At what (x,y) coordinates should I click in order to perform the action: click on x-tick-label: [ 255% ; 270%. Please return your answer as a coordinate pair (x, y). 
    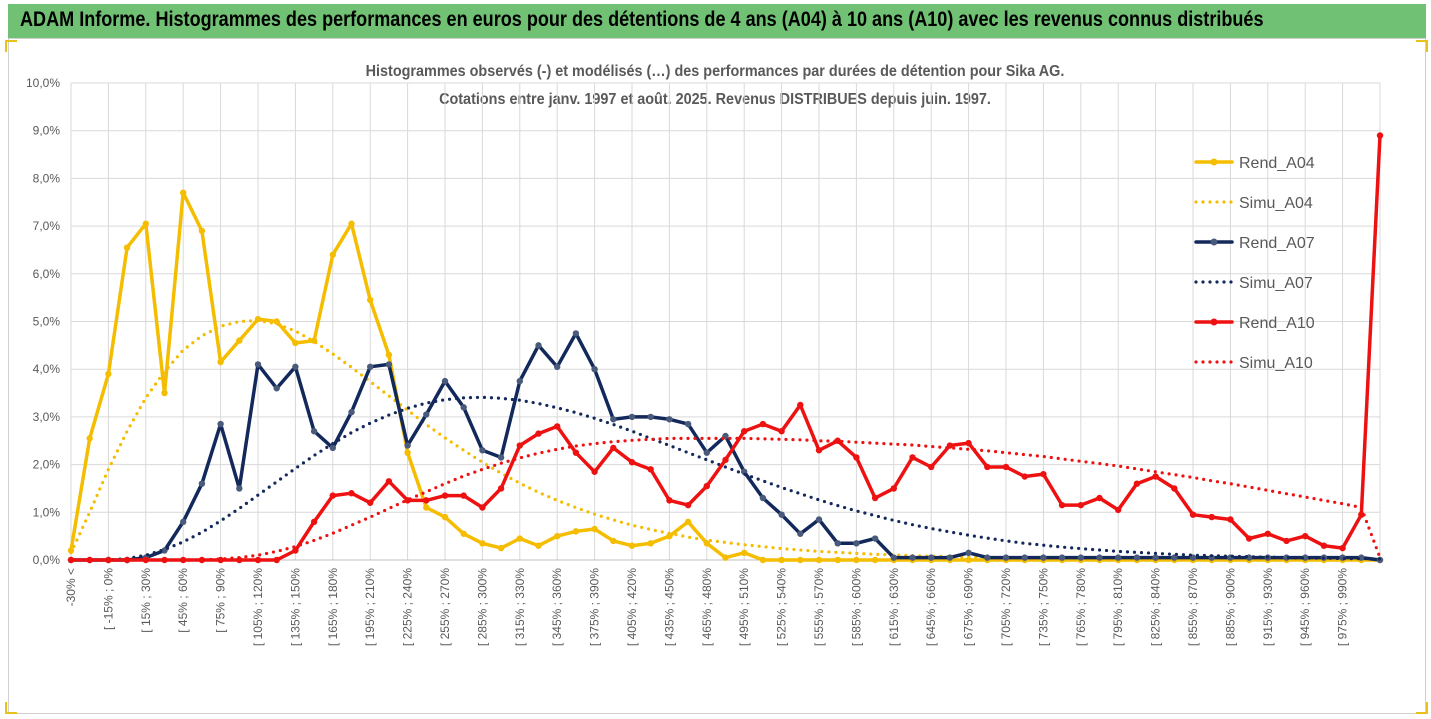
    Looking at the image, I should click on (445, 607).